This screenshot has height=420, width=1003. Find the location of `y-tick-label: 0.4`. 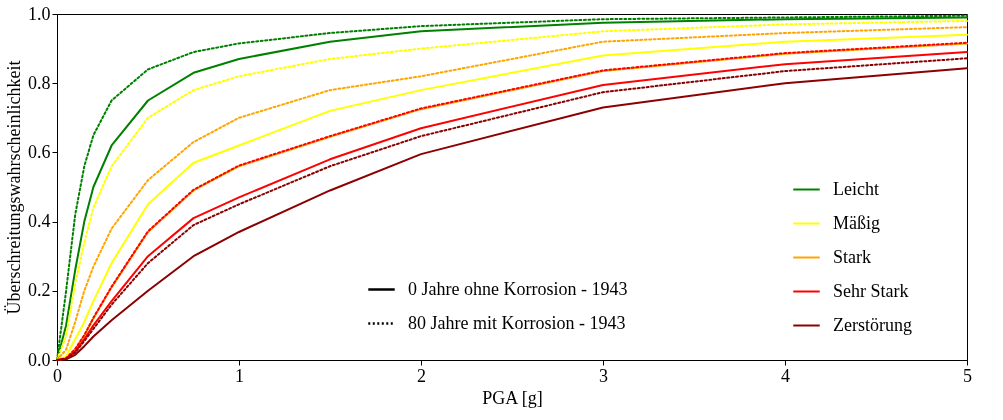

y-tick-label: 0.4 is located at coordinates (39, 221).